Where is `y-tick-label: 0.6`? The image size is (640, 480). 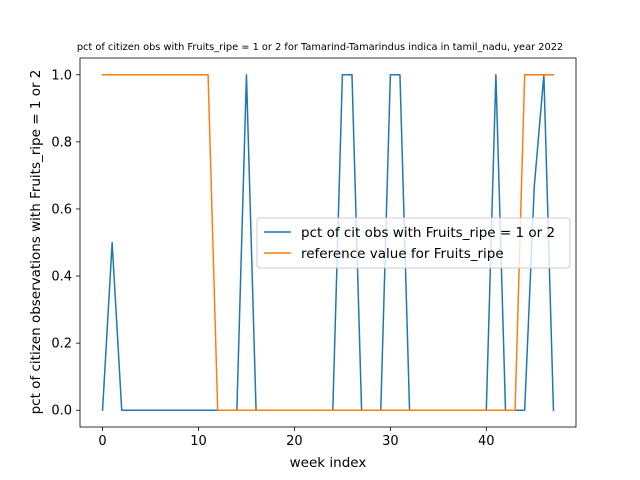 y-tick-label: 0.6 is located at coordinates (61, 209).